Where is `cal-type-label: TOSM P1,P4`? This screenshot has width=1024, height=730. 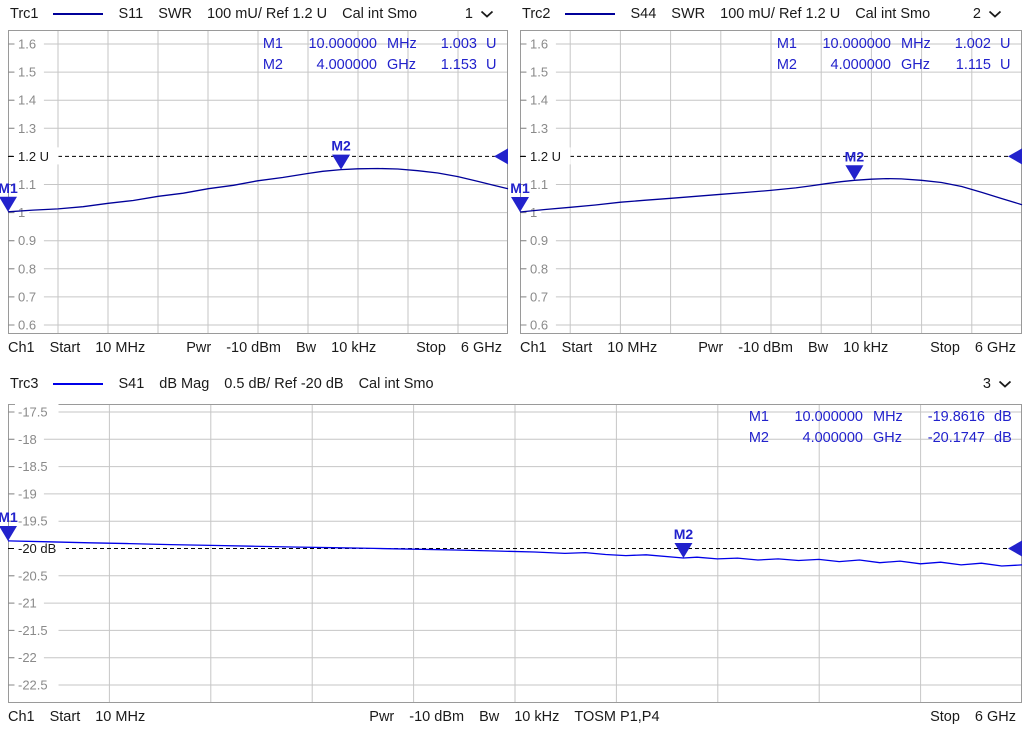 cal-type-label: TOSM P1,P4 is located at coordinates (617, 717).